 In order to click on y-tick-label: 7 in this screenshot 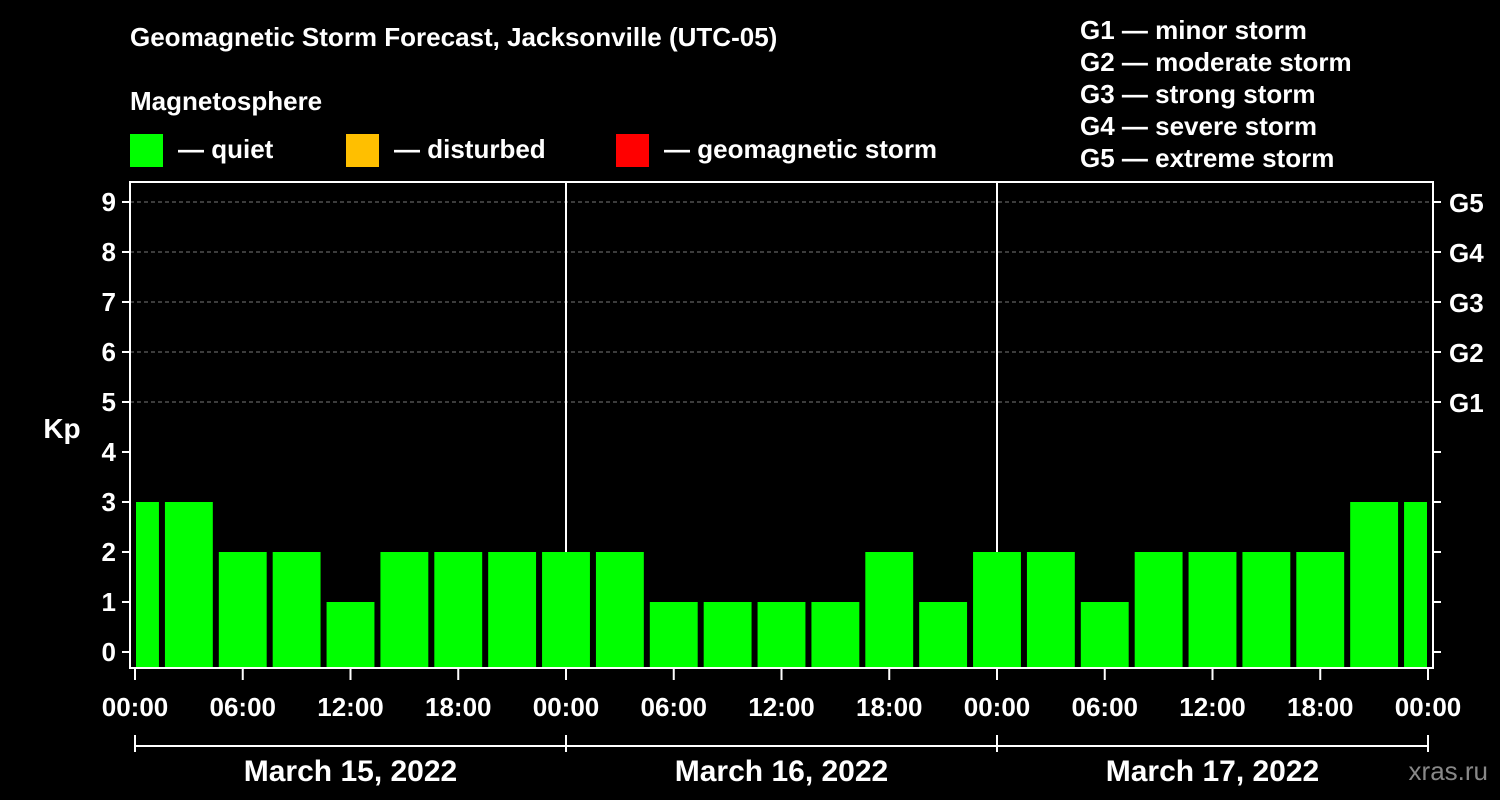, I will do `click(109, 302)`.